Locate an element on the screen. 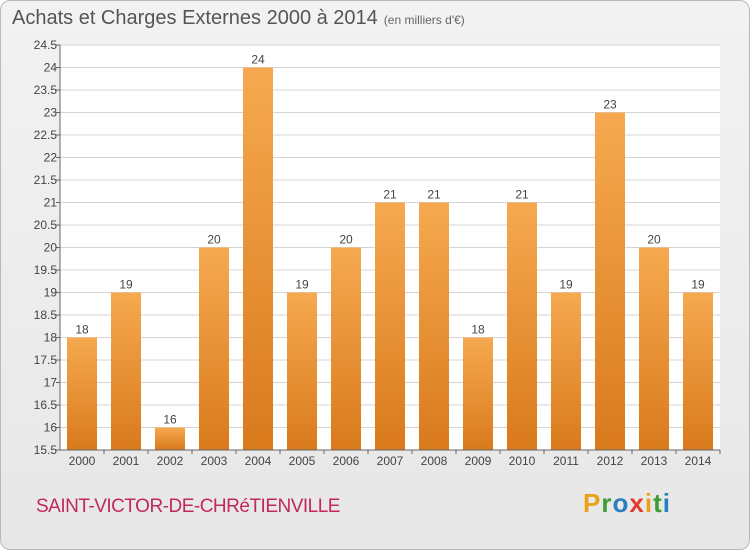  data-label: 16 is located at coordinates (170, 420).